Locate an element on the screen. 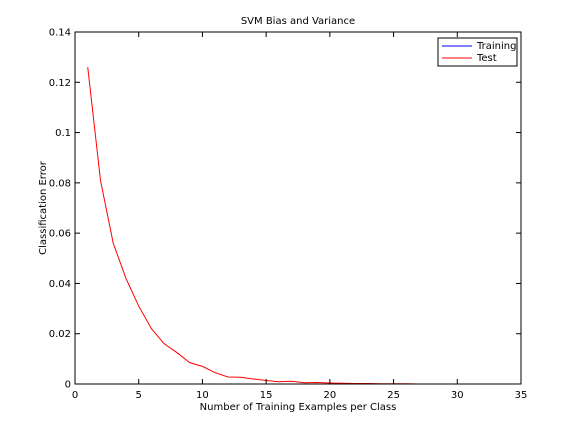 Image resolution: width=576 pixels, height=432 pixels. x-tick-label: 35 is located at coordinates (521, 395).